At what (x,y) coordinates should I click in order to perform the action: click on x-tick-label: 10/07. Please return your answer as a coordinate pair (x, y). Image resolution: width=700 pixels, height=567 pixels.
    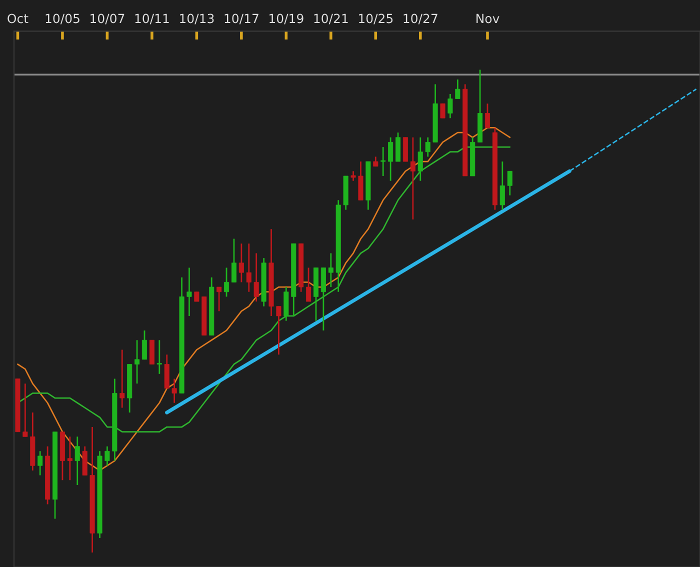
    Looking at the image, I should click on (107, 19).